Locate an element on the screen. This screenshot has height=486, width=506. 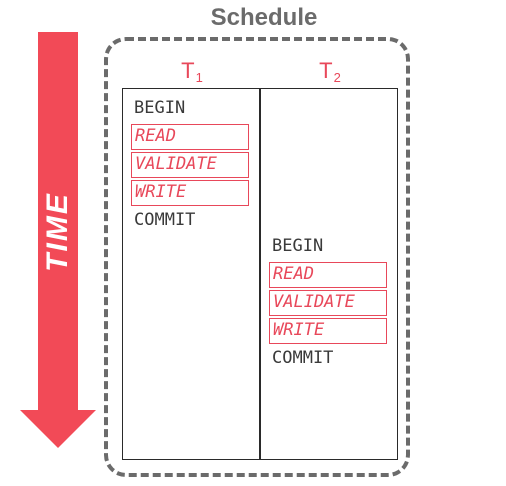
time-arrow-shape is located at coordinates (58, 240).